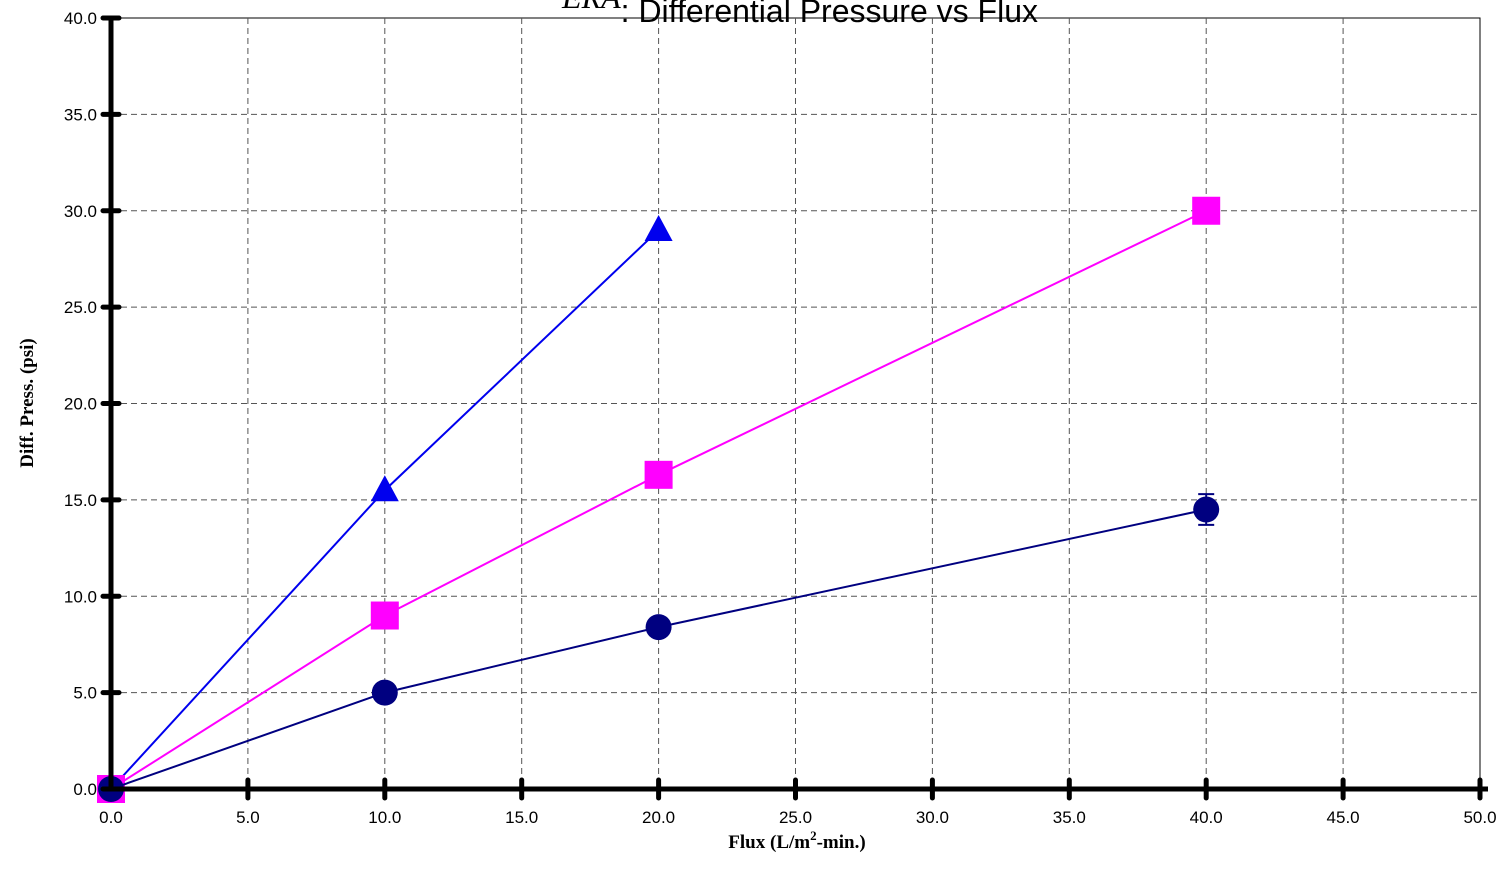  Describe the element at coordinates (1206, 817) in the screenshot. I see `x-tick-label: 40.0` at that location.